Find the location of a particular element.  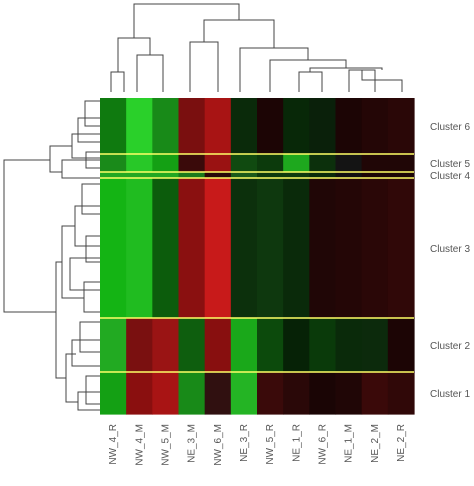

column-label: NW_5_R is located at coordinates (270, 444).